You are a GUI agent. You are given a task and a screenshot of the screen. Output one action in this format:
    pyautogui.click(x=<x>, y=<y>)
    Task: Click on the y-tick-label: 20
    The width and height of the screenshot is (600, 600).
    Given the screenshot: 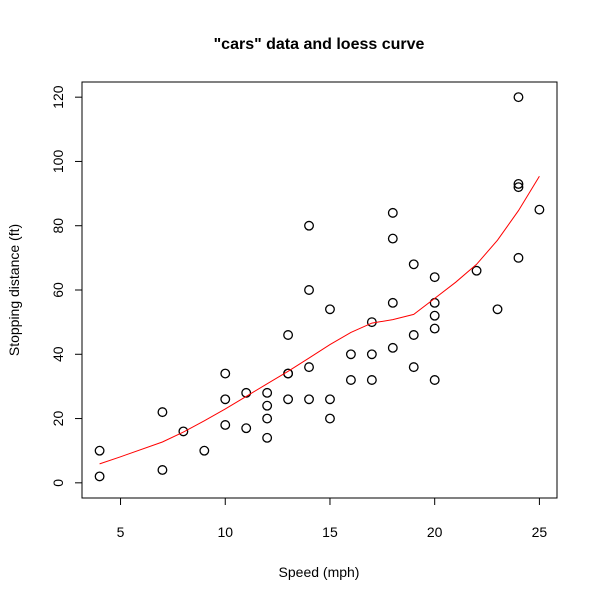 What is the action you would take?
    pyautogui.click(x=58, y=419)
    